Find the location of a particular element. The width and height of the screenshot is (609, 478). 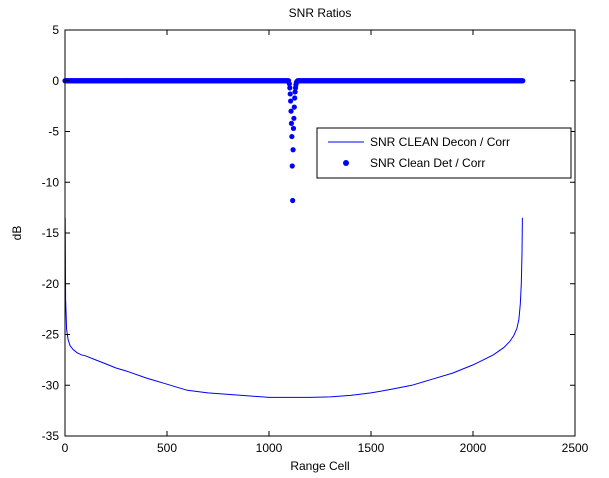

legend-marker-swatch is located at coordinates (346, 163).